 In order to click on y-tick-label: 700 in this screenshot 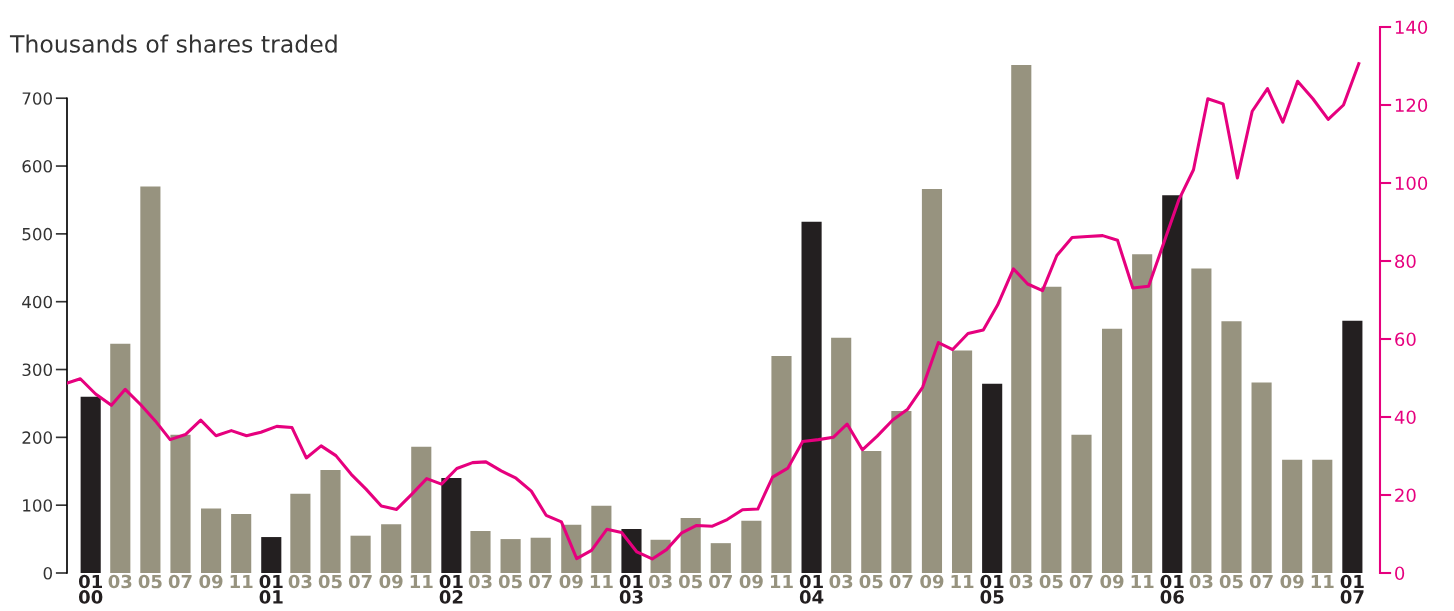, I will do `click(37, 98)`.